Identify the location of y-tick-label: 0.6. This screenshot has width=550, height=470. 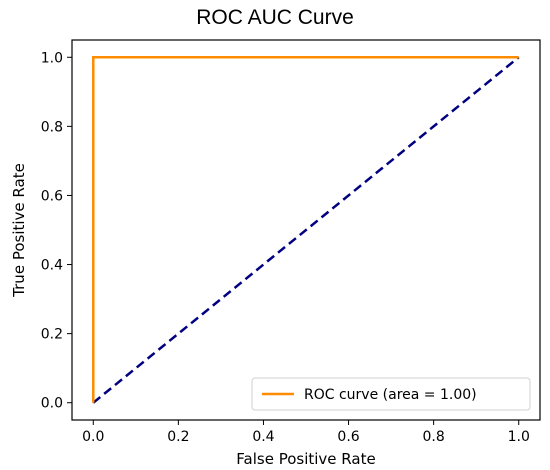
(52, 196).